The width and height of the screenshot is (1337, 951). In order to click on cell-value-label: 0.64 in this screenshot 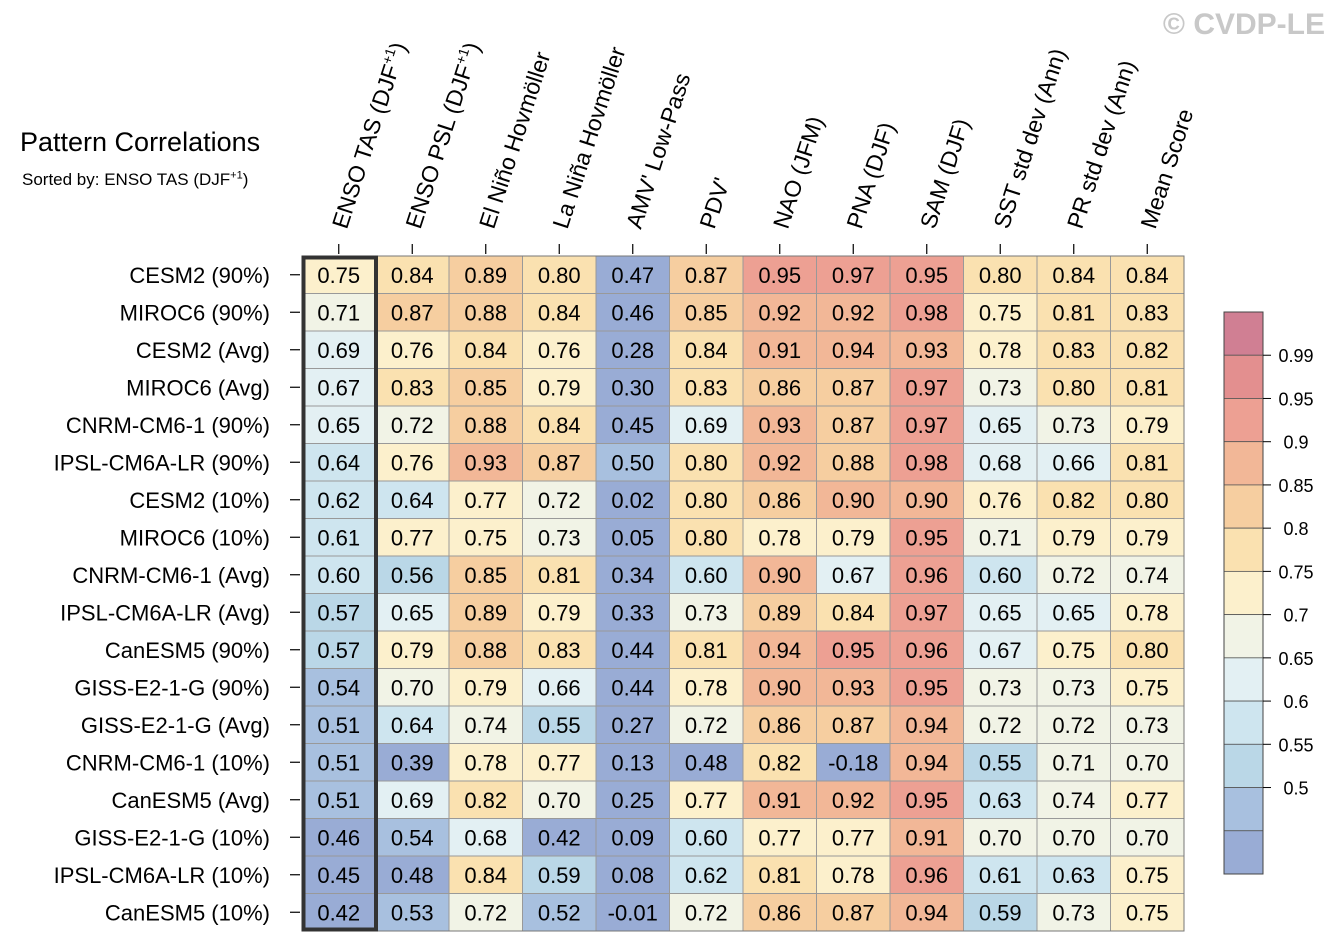, I will do `click(338, 462)`.